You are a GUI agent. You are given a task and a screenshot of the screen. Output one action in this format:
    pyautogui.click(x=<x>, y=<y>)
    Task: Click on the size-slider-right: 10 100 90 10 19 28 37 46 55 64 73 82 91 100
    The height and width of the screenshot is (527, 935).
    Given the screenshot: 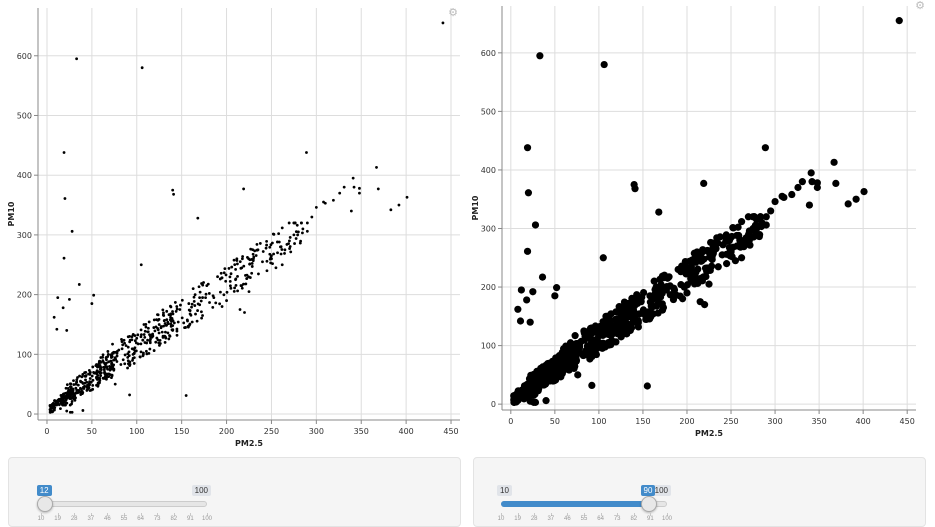 What is the action you would take?
    pyautogui.click(x=584, y=502)
    